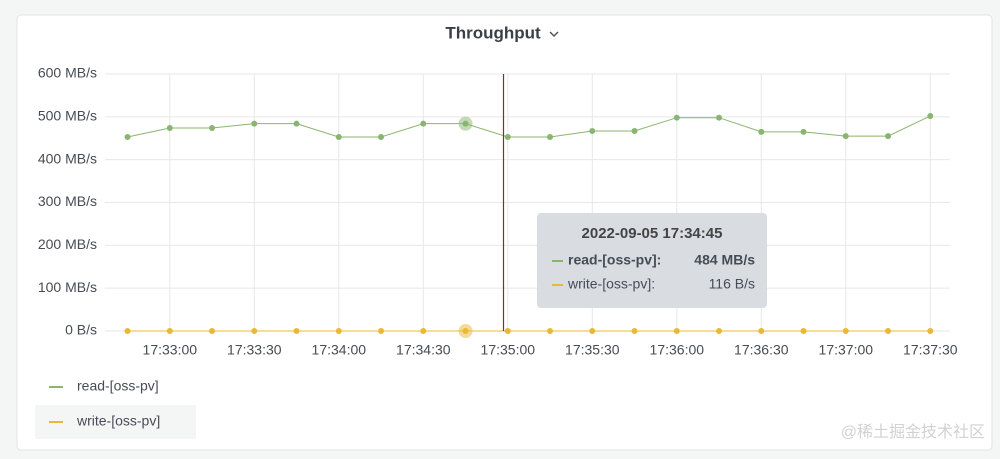  I want to click on tooltip-name: read-[oss-pv]:, so click(614, 260).